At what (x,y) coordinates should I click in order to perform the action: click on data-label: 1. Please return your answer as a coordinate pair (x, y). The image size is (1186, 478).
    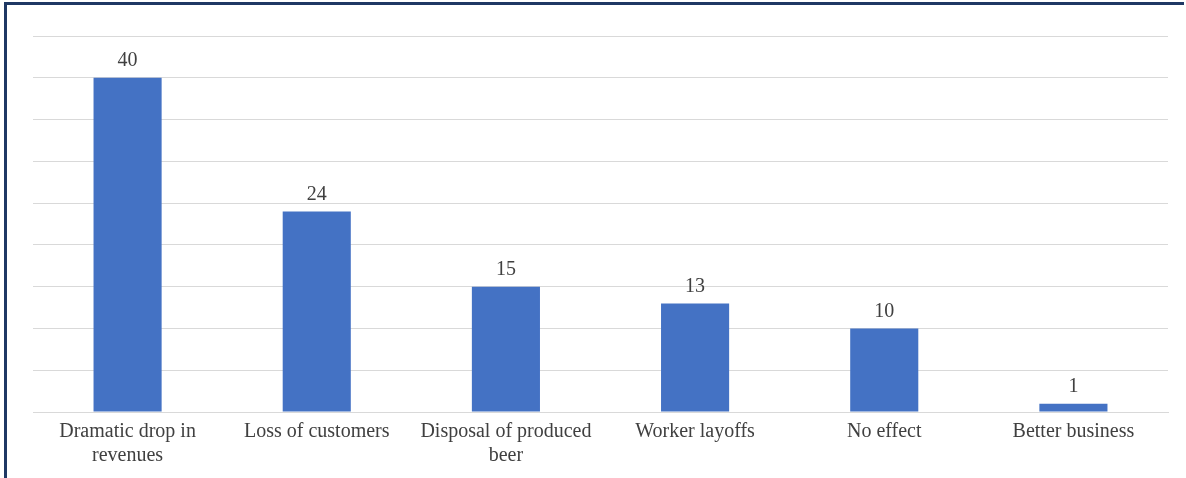
    Looking at the image, I should click on (1073, 384).